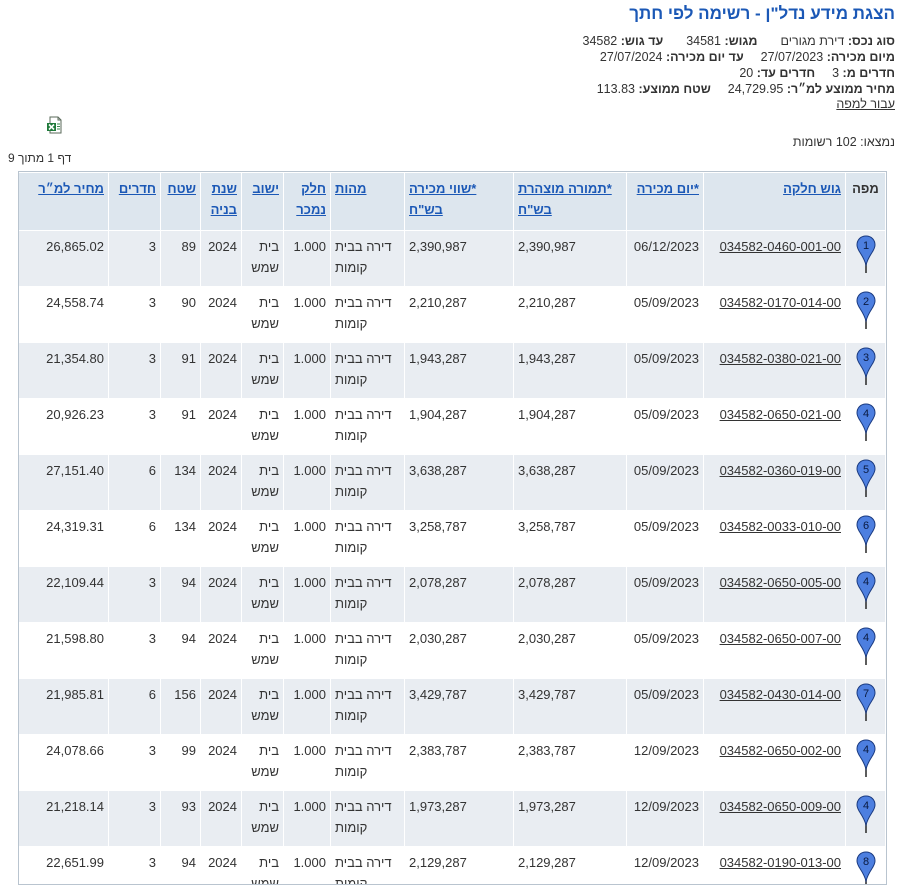  Describe the element at coordinates (865, 535) in the screenshot. I see `map-pin-icon: 6` at that location.